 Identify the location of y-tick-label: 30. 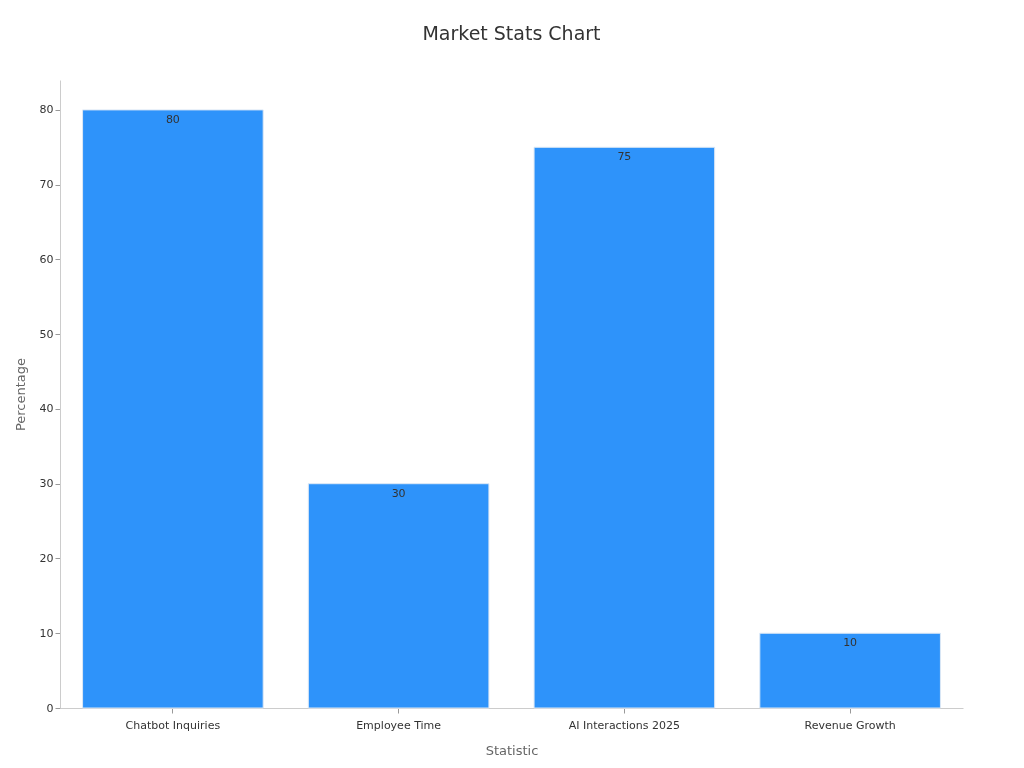
(46, 484).